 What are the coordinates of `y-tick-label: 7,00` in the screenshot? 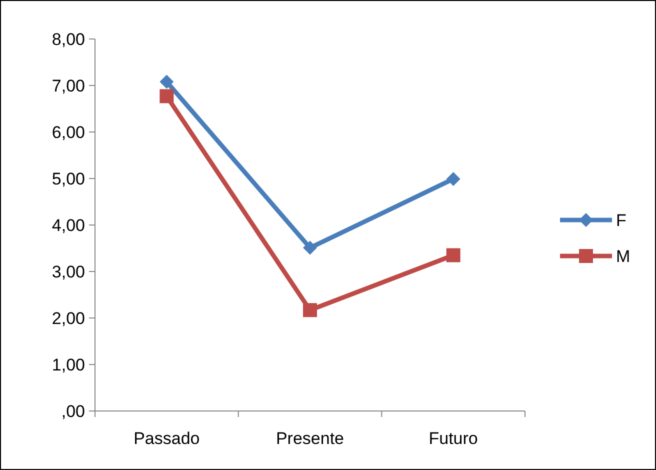 It's located at (68, 86).